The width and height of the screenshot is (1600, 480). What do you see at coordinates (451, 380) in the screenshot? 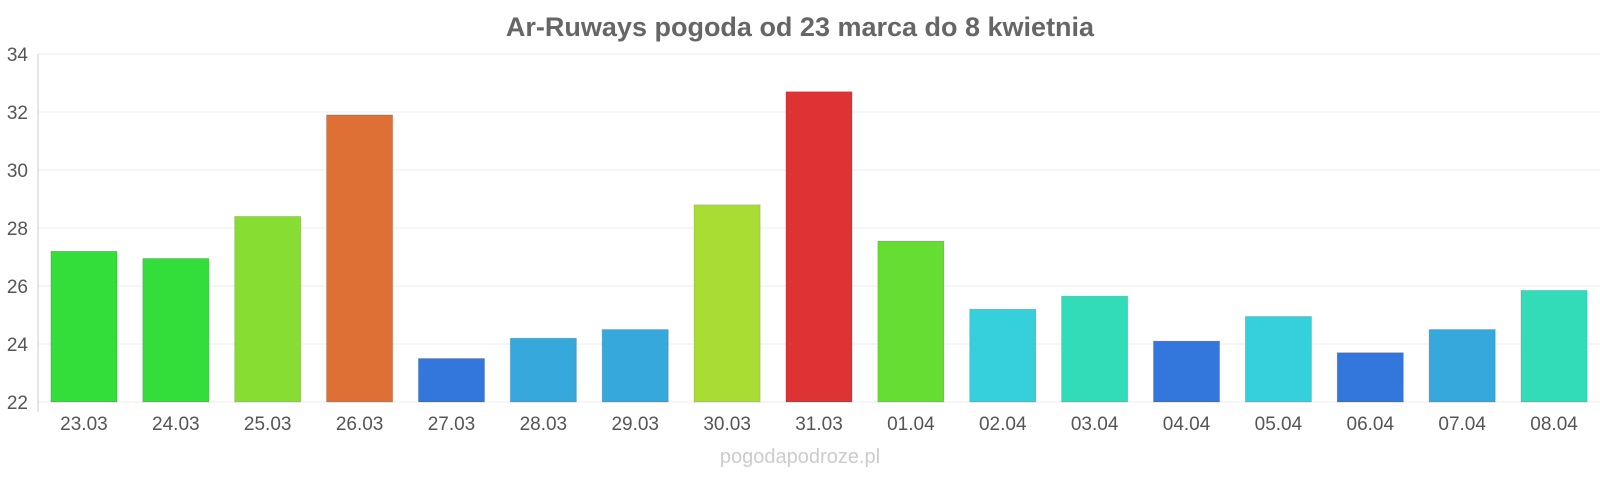
I see `bar-27.03` at bounding box center [451, 380].